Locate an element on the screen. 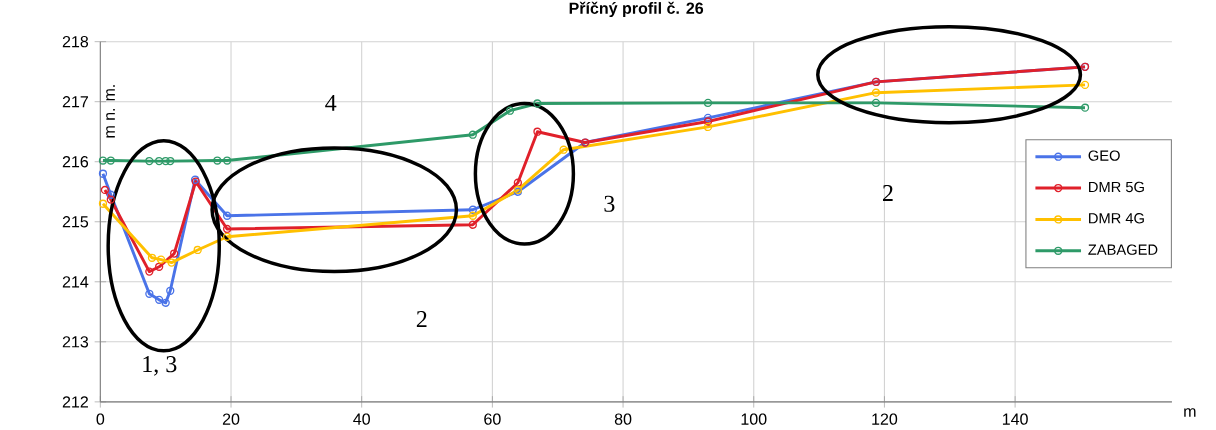 The width and height of the screenshot is (1216, 430). x-tick-label: 0 is located at coordinates (100, 419).